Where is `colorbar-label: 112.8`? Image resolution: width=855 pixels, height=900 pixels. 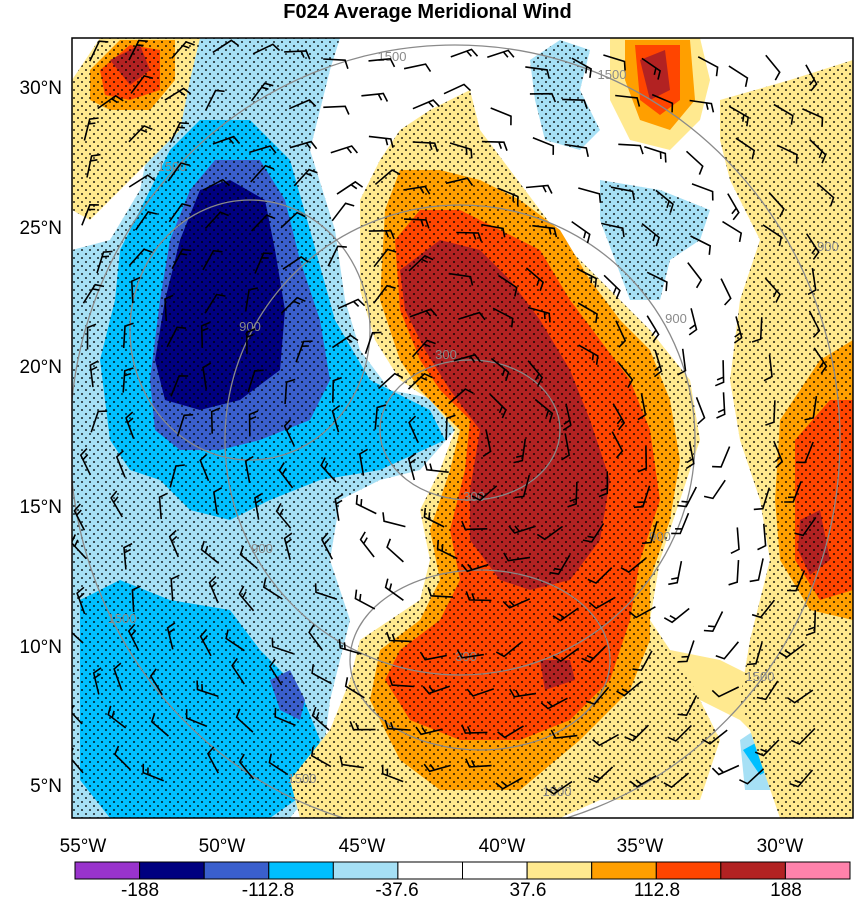
colorbar-label: 112.8 is located at coordinates (657, 890).